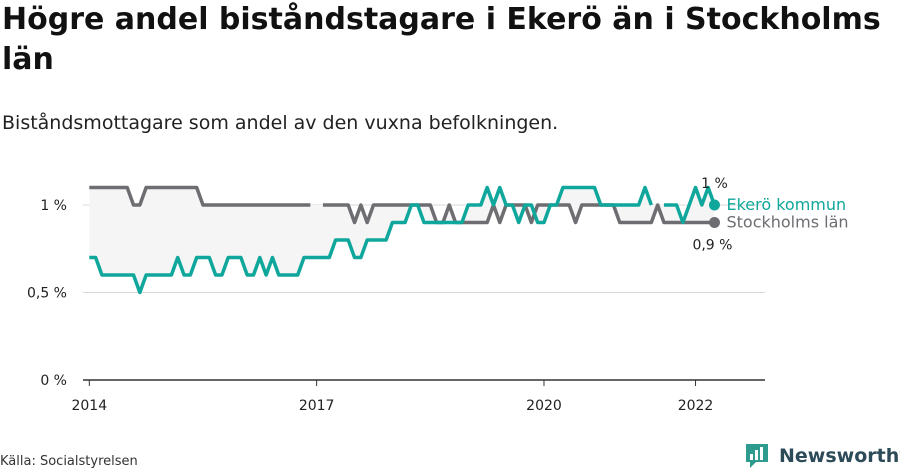 This screenshot has width=900, height=474. Describe the element at coordinates (786, 204) in the screenshot. I see `series-name-ekero: Ekerö kommun` at that location.